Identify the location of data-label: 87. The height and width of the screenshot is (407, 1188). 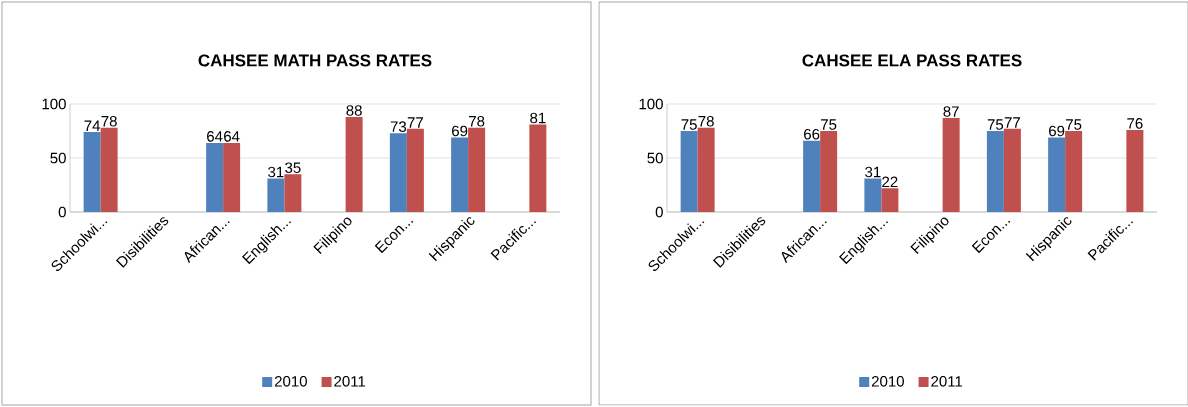
(951, 111).